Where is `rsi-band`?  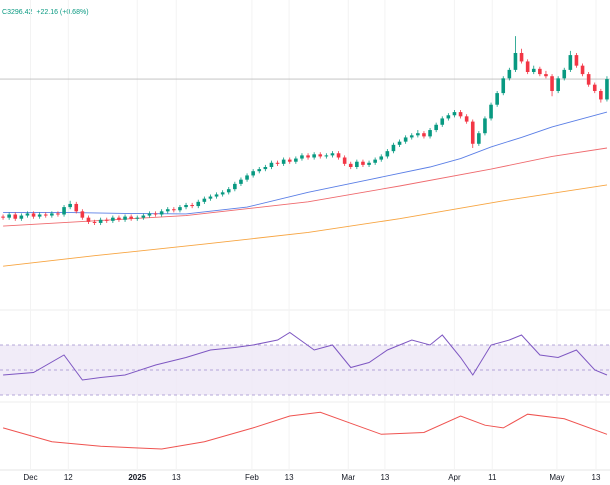
rsi-band is located at coordinates (305, 370).